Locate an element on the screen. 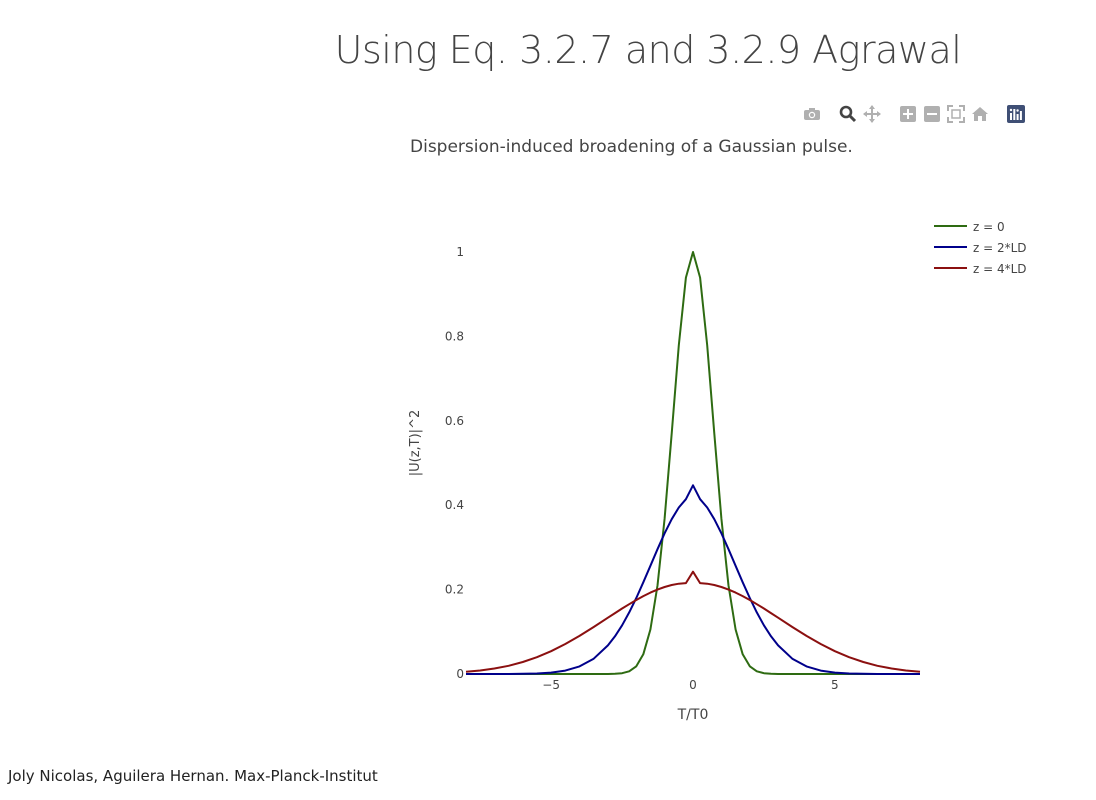 The image size is (1096, 800). x-axis-label: T/T0 is located at coordinates (693, 715).